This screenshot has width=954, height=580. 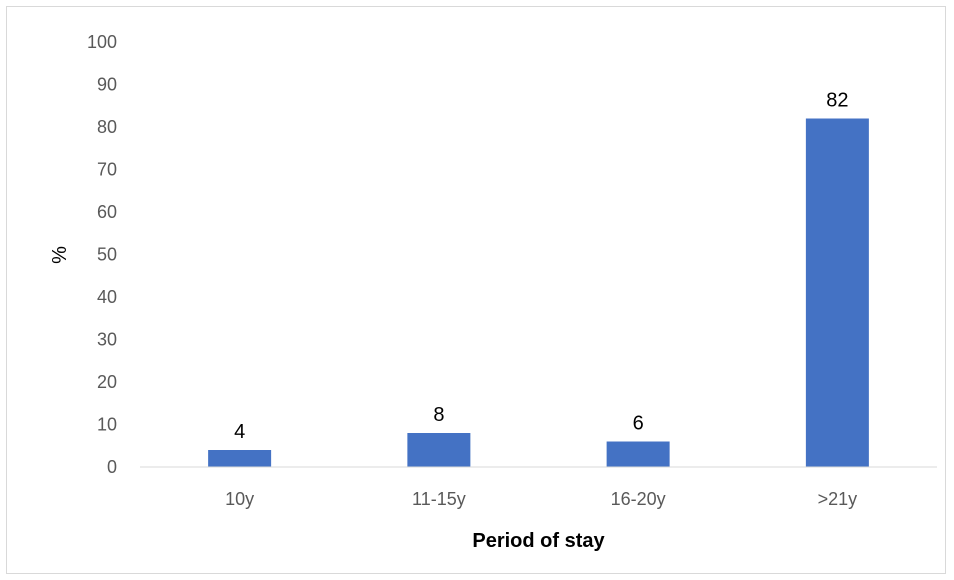 What do you see at coordinates (438, 415) in the screenshot?
I see `data-label: 8` at bounding box center [438, 415].